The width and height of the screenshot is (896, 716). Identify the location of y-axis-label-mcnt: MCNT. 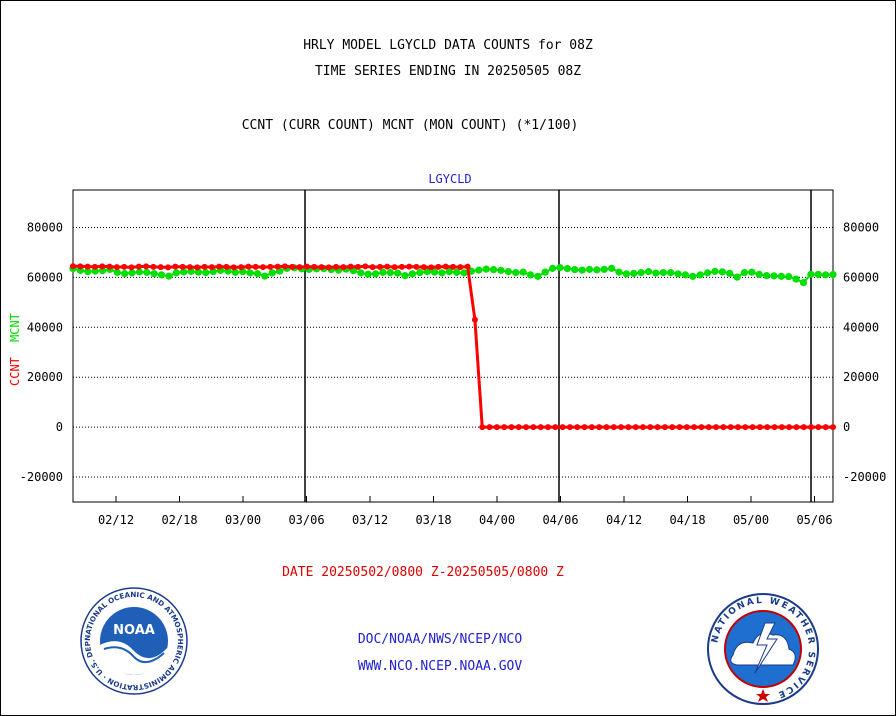
(15, 327).